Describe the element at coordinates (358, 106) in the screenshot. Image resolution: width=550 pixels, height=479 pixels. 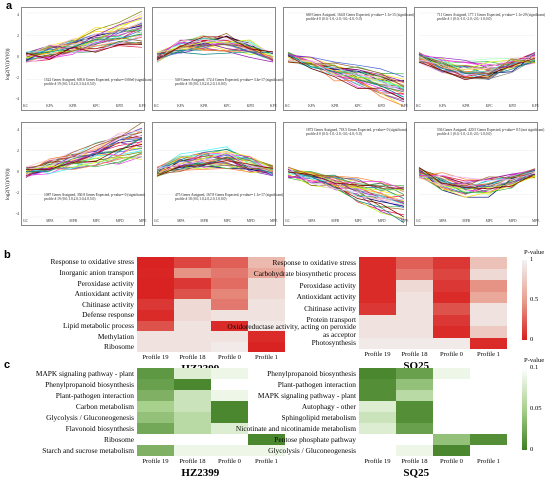
I see `x-tick-label: KPC` at that location.